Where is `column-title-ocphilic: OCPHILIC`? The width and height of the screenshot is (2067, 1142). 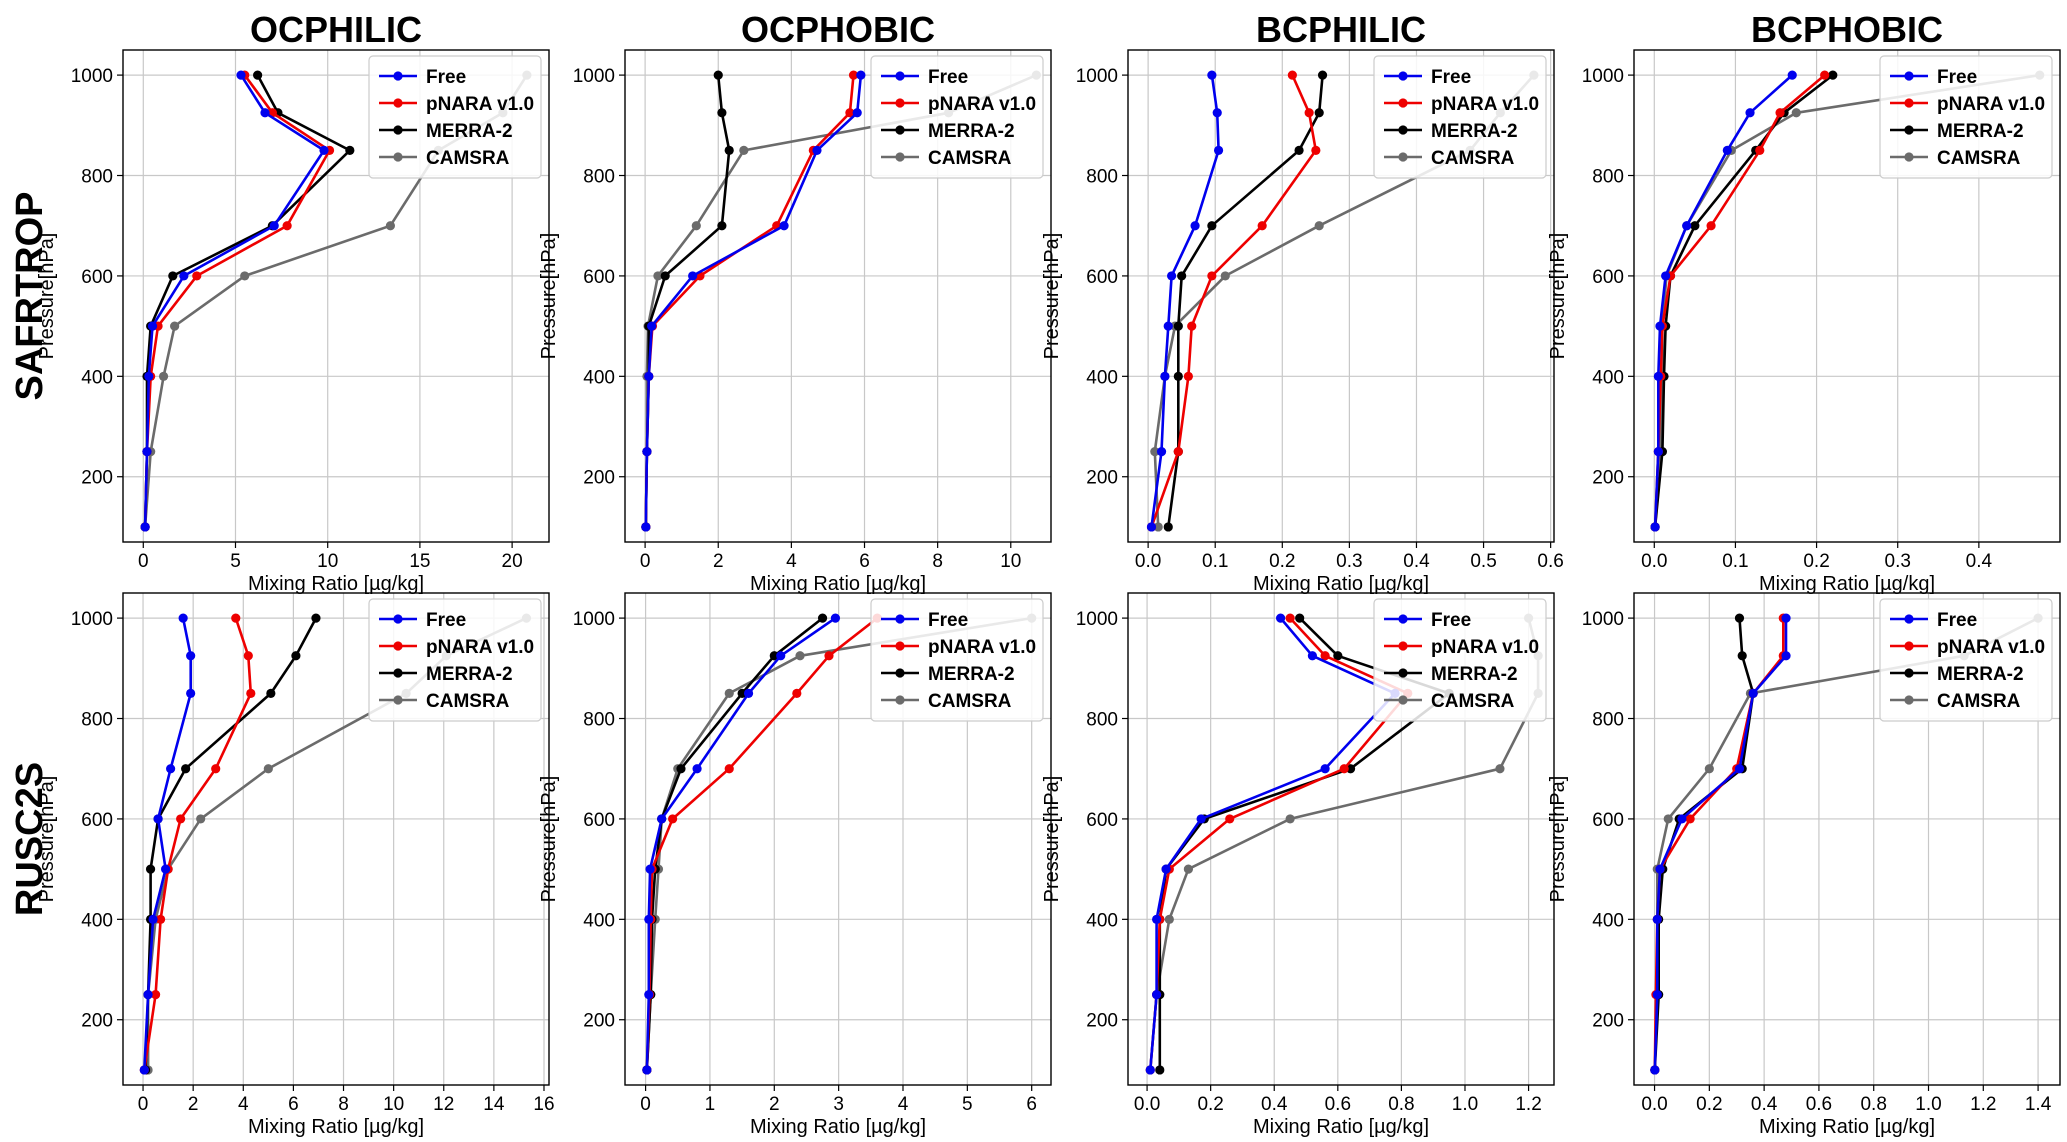 column-title-ocphilic: OCPHILIC is located at coordinates (336, 29).